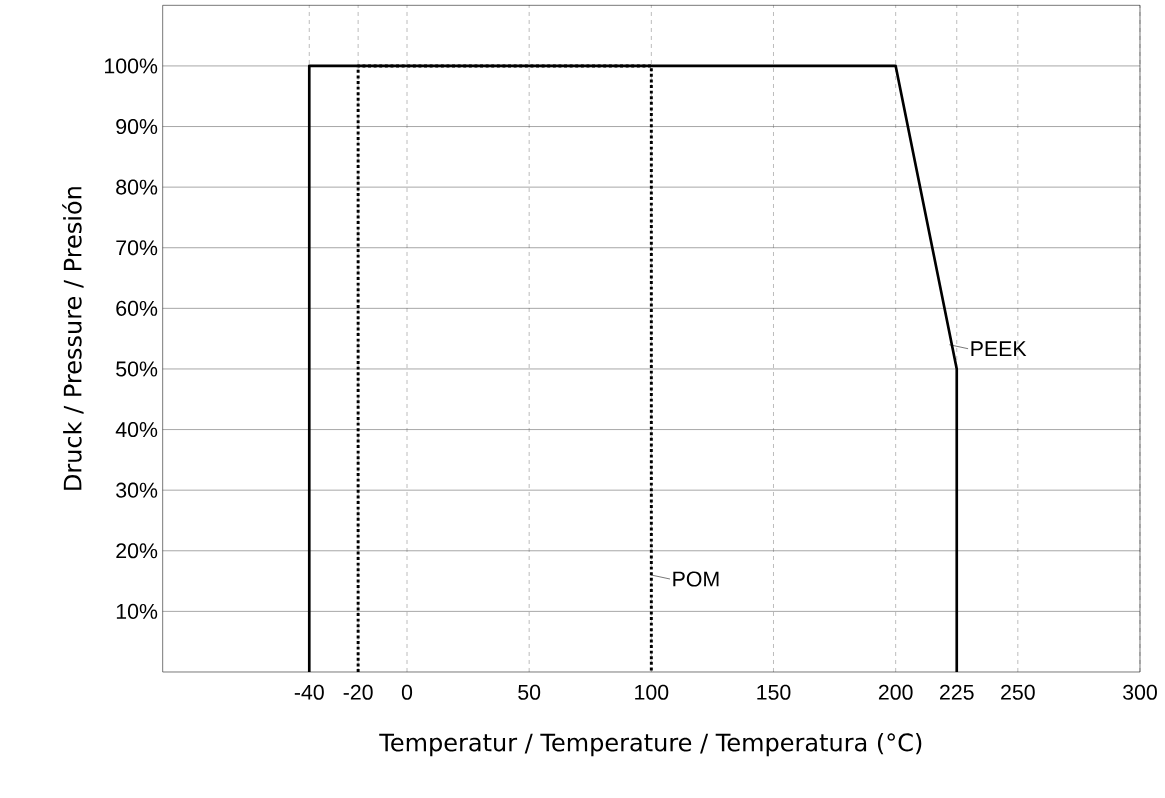  What do you see at coordinates (131, 66) in the screenshot?
I see `y-tick-label: 100%` at bounding box center [131, 66].